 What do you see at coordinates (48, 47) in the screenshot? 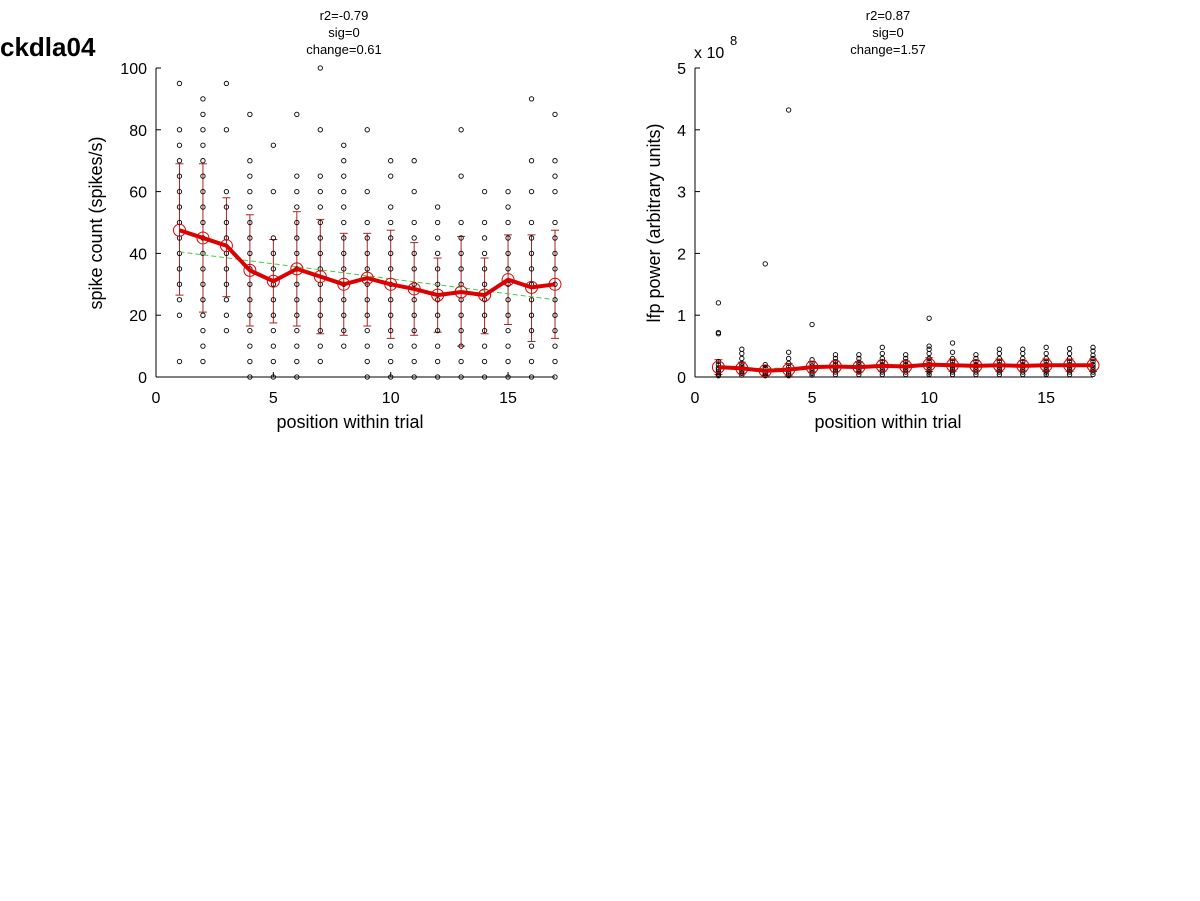
I see `figure-title: ckdla04` at bounding box center [48, 47].